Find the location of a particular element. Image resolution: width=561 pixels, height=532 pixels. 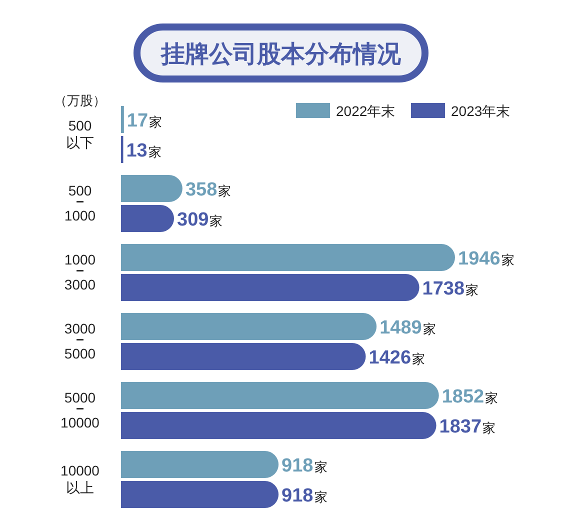

category-label: 5000 – 10000 is located at coordinates (80, 410).